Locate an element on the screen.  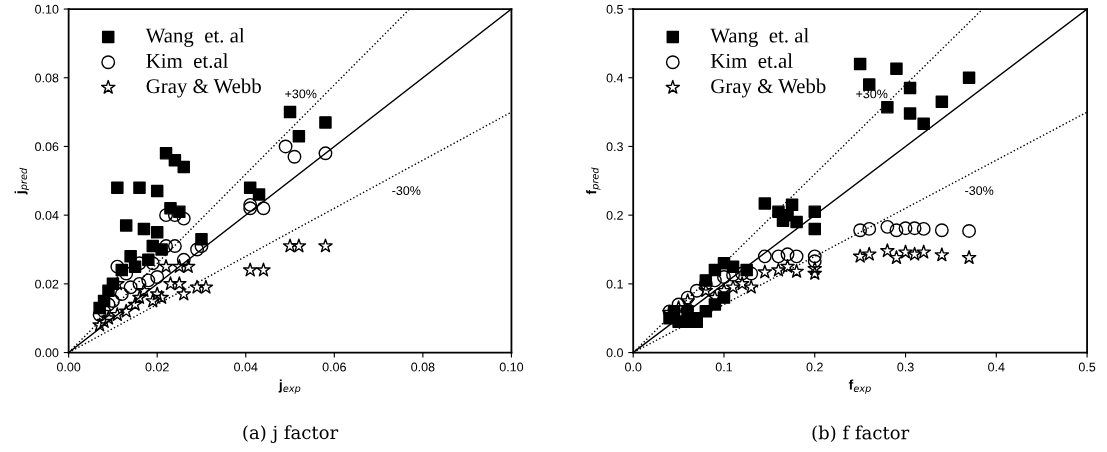
x-tick-label: 0.1 is located at coordinates (724, 367).